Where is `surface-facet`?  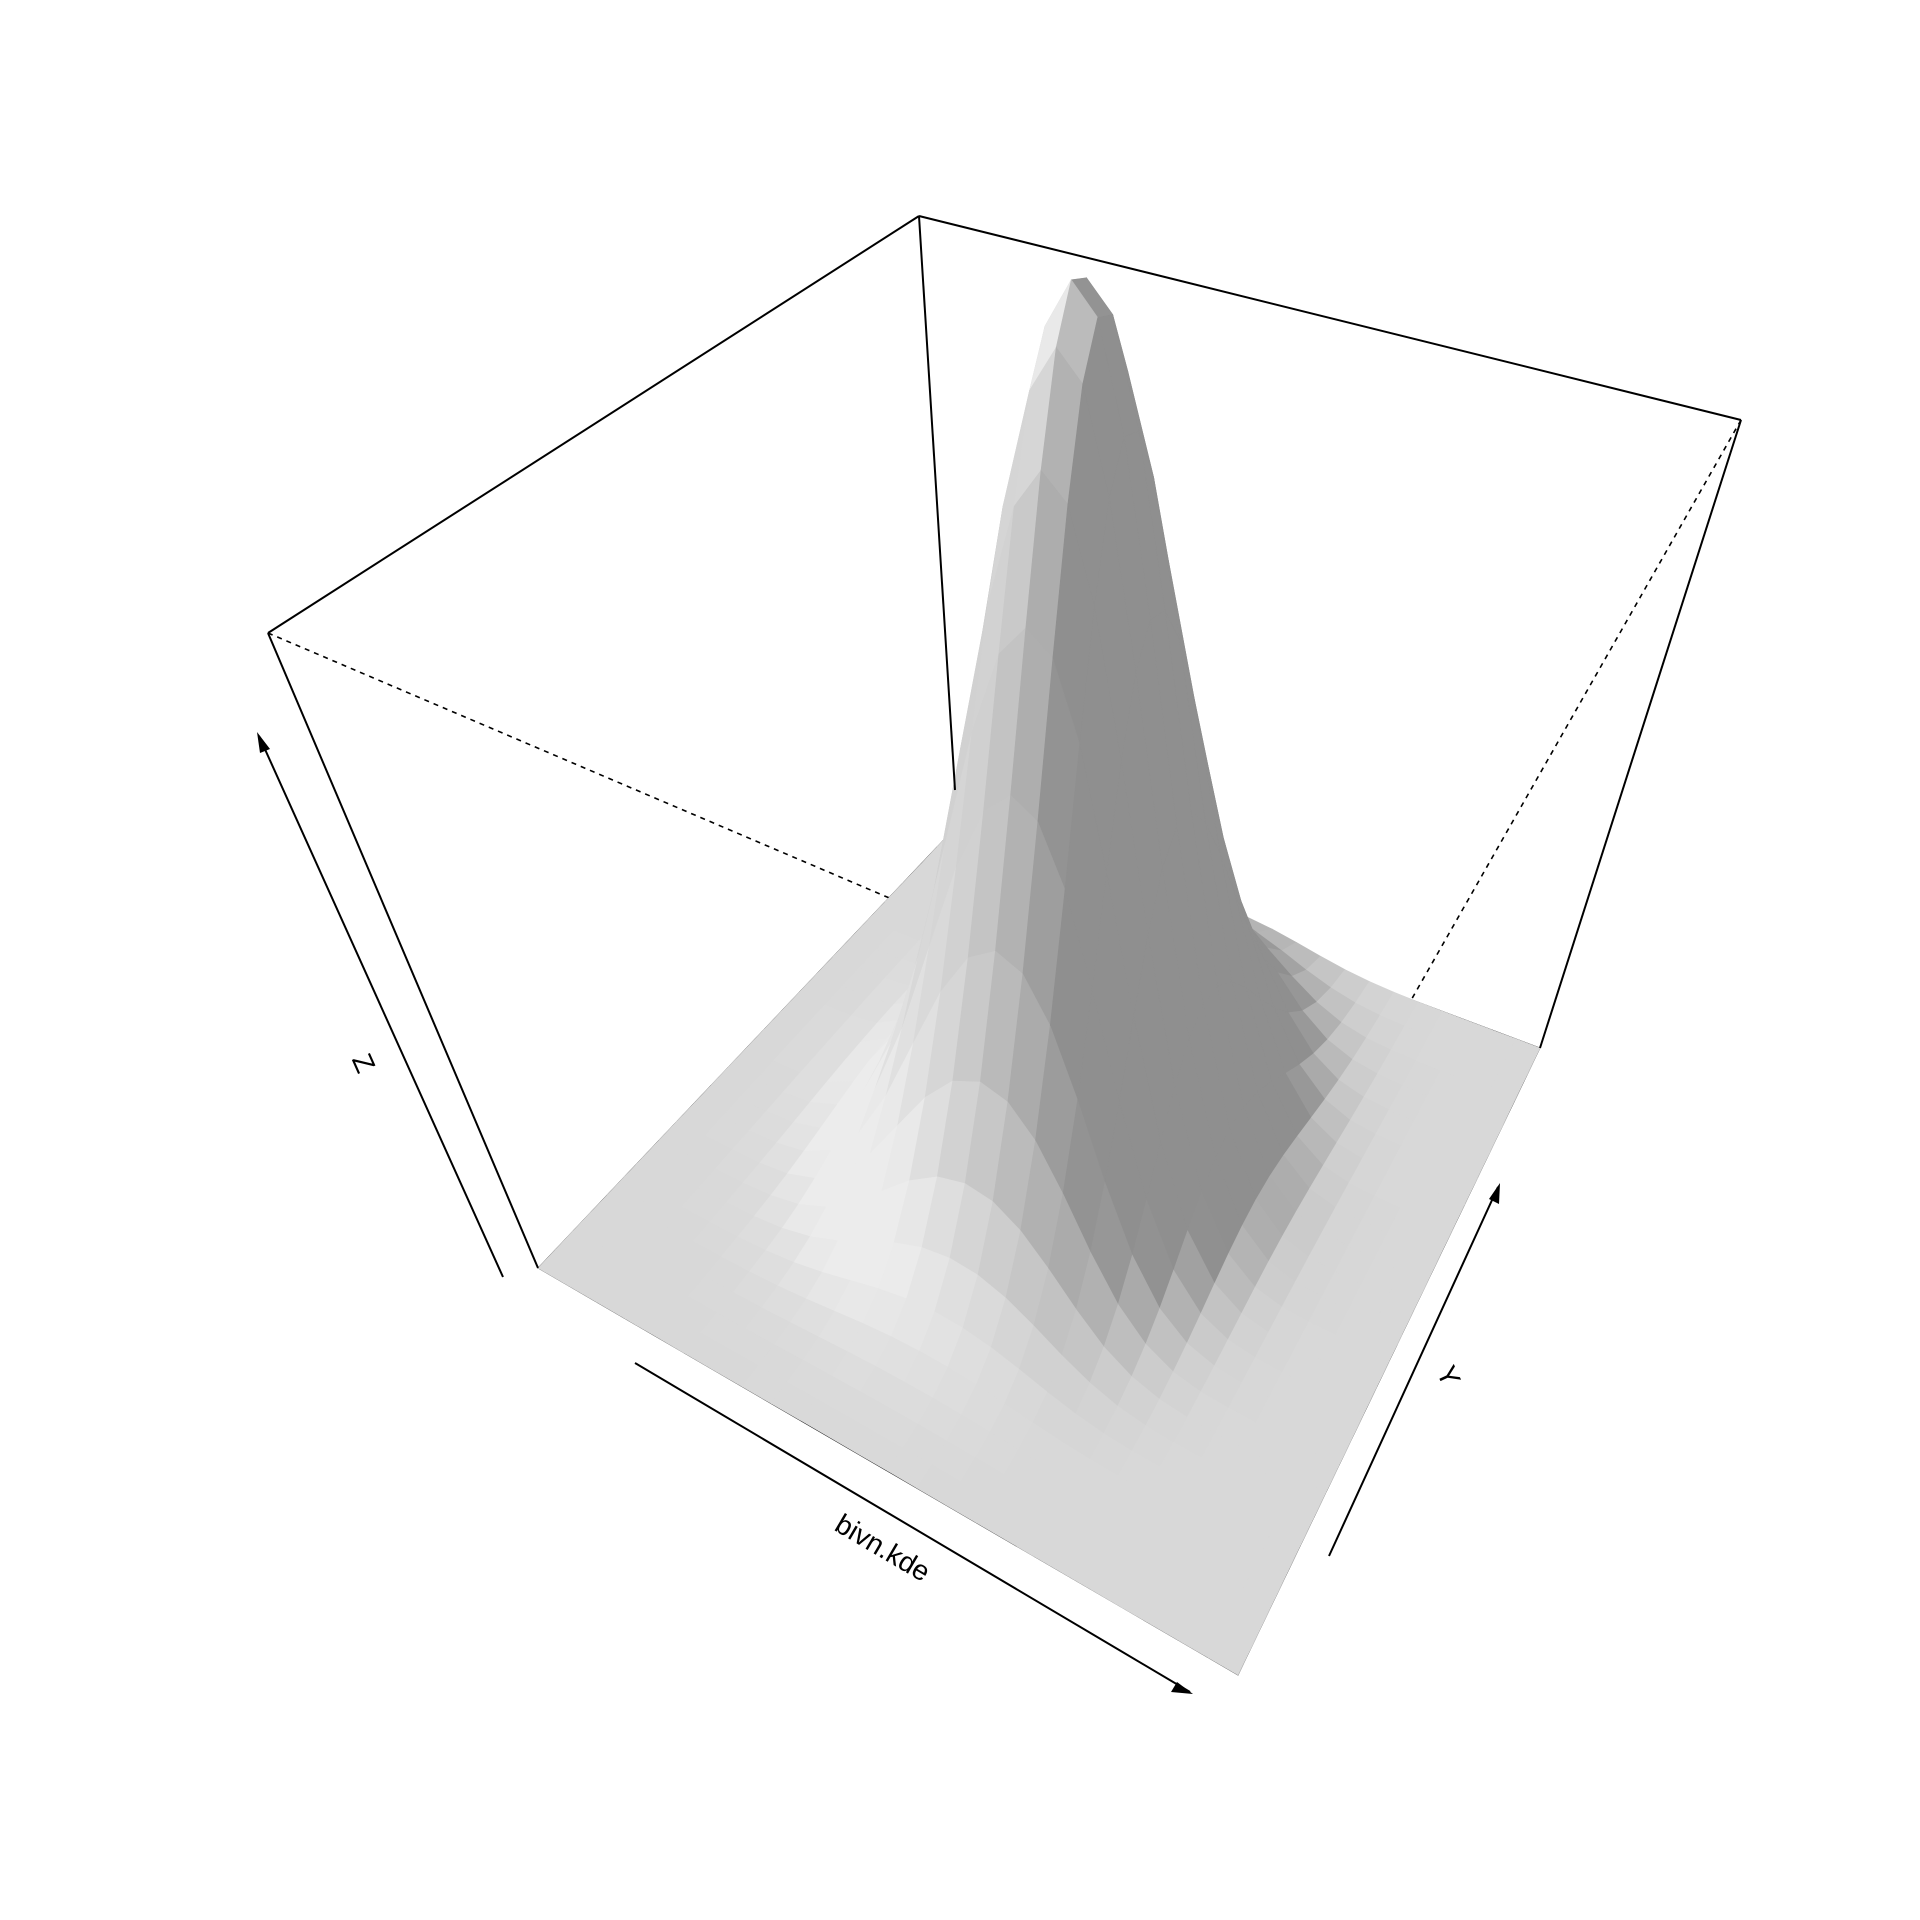
surface-facet is located at coordinates (1229, 1653).